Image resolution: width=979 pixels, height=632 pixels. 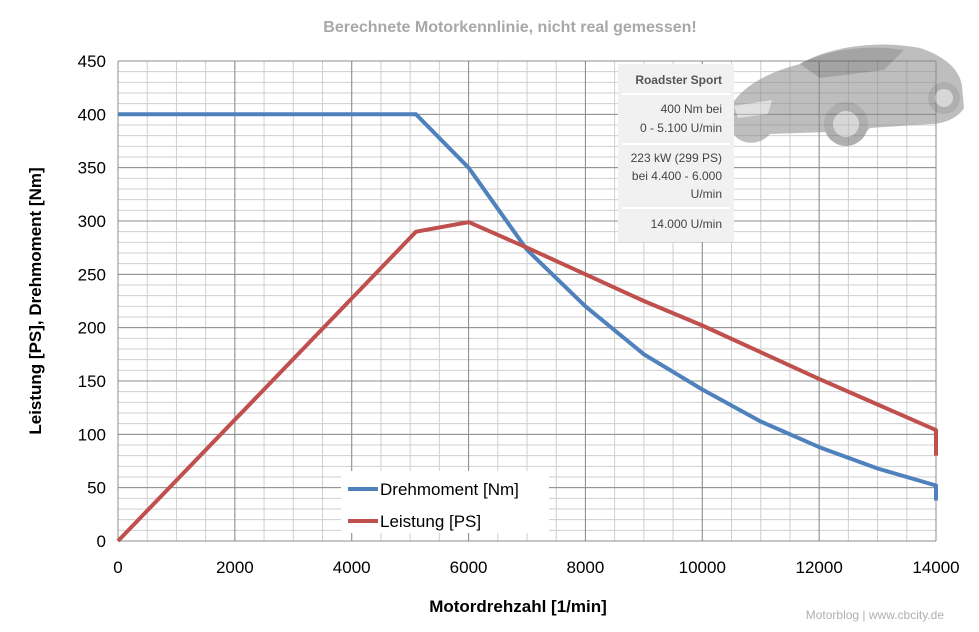 What do you see at coordinates (518, 606) in the screenshot?
I see `x-axis-label: Motordrehzahl [1/min]` at bounding box center [518, 606].